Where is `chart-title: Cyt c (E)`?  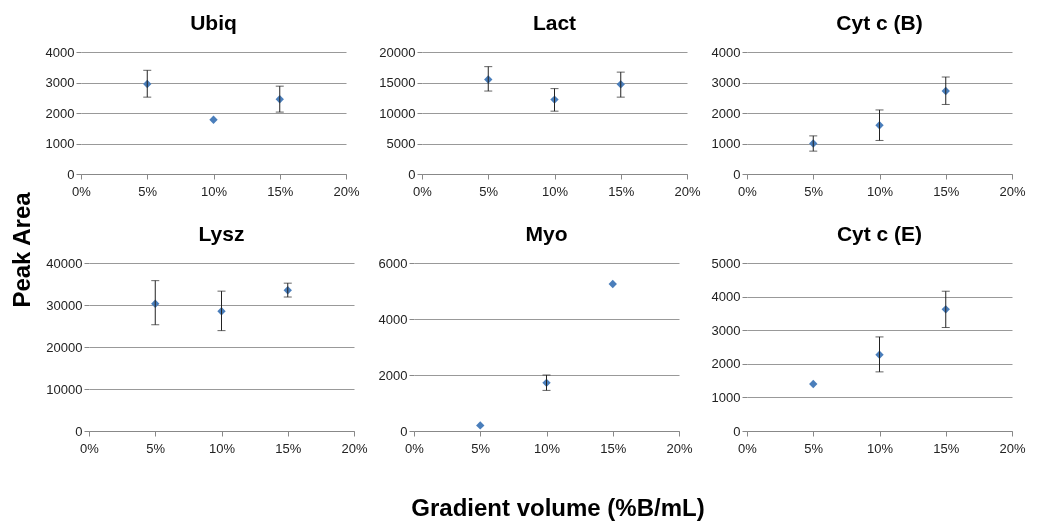 chart-title: Cyt c (E) is located at coordinates (879, 233).